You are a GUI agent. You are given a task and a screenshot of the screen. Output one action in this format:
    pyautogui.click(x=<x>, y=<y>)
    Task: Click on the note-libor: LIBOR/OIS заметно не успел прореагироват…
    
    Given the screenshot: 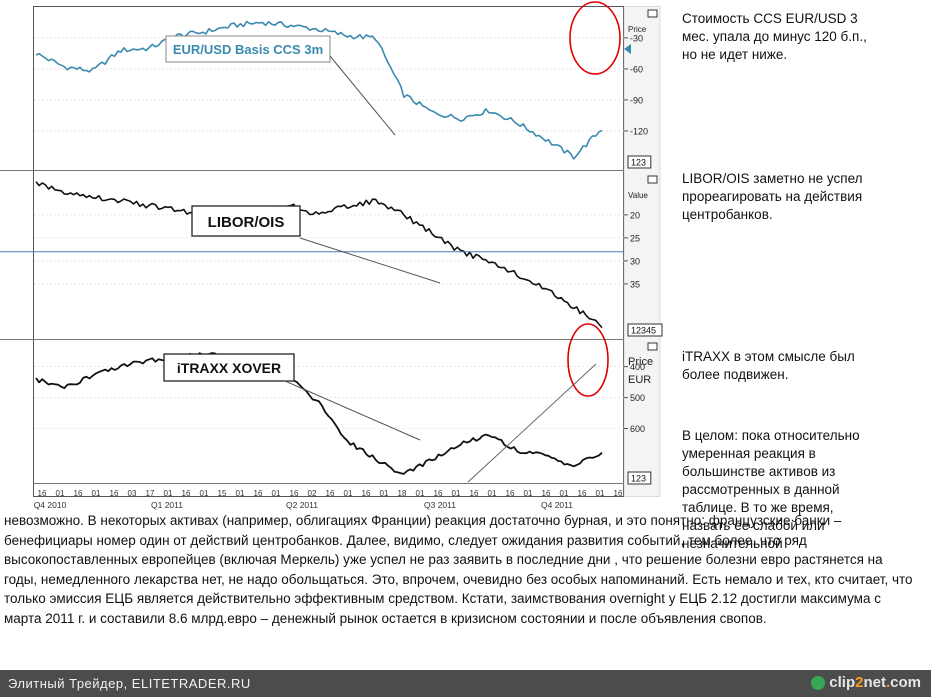 What is the action you would take?
    pyautogui.click(x=772, y=196)
    